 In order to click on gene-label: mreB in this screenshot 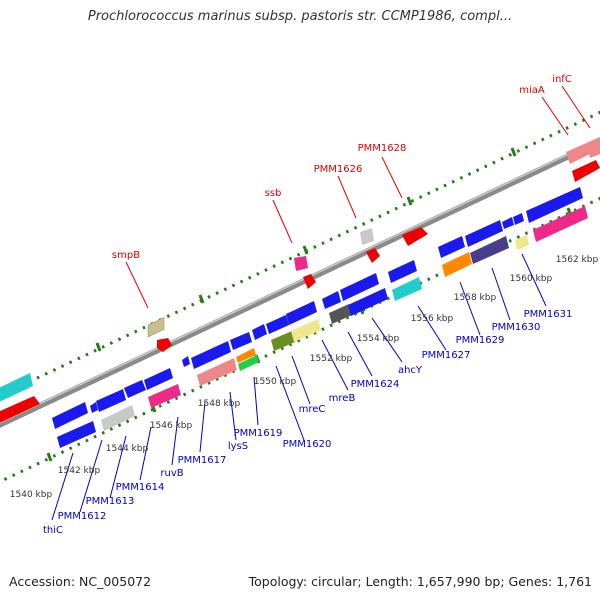, I will do `click(342, 398)`.